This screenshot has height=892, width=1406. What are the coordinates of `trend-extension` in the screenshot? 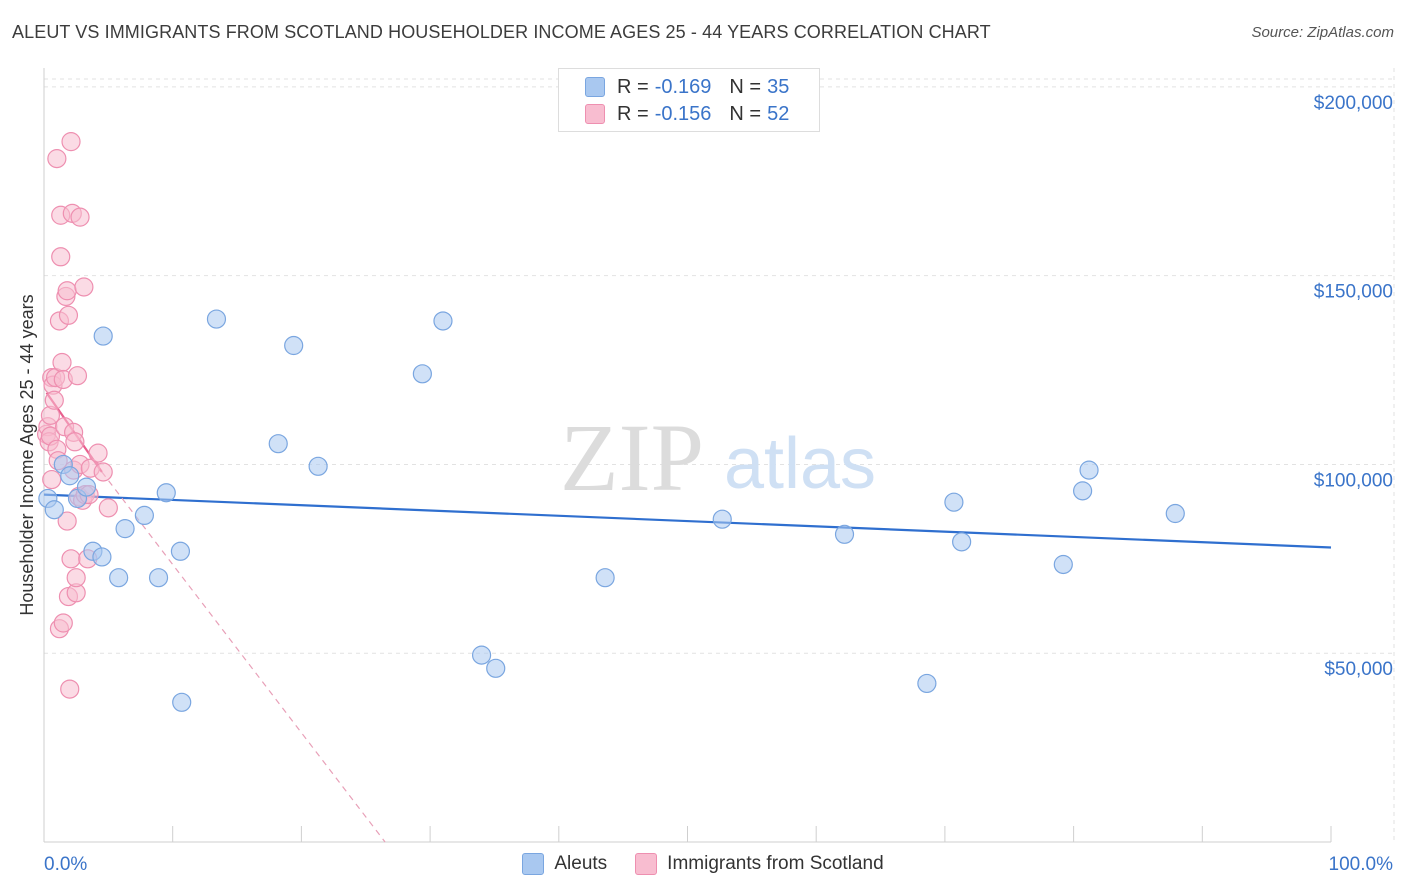 It's located at (243, 657).